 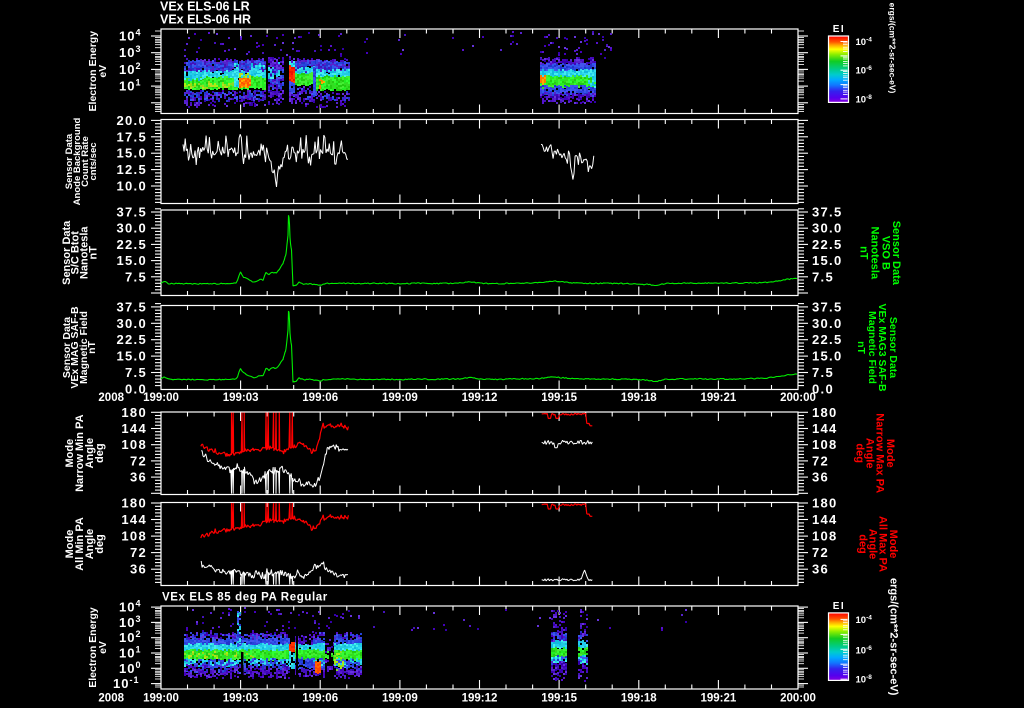 What do you see at coordinates (885, 253) in the screenshot?
I see `svg-text: VSO B` at bounding box center [885, 253].